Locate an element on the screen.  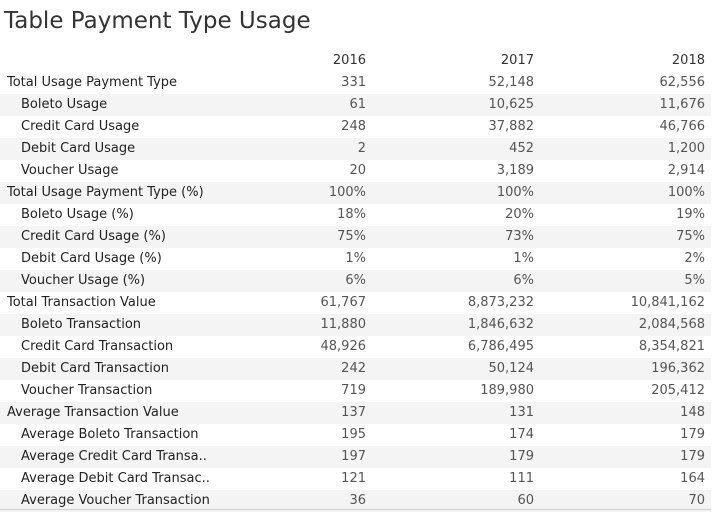
table-cell-2016: 242 is located at coordinates (353, 368).